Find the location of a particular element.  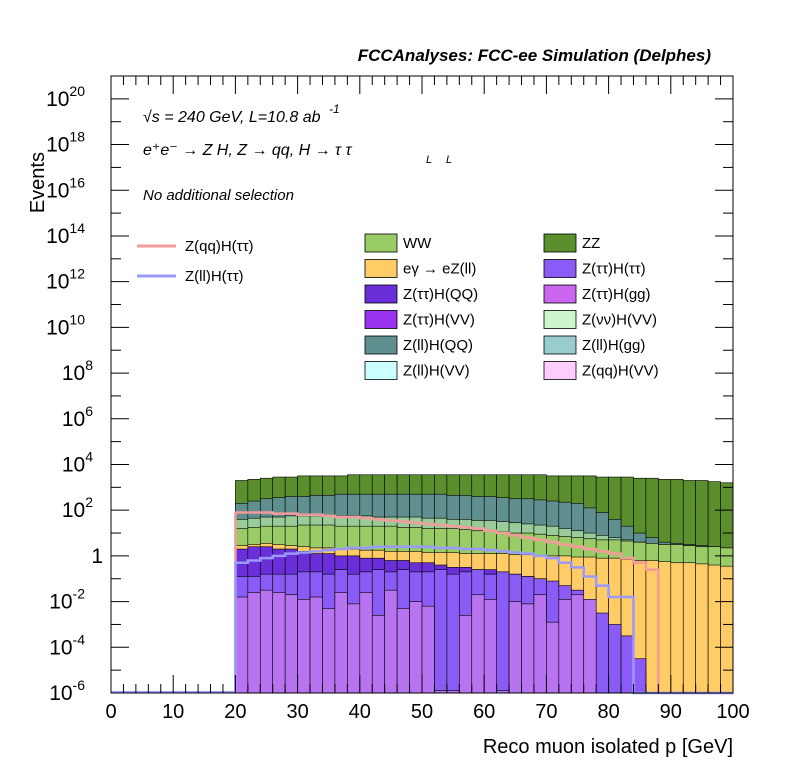

legend-label: WW is located at coordinates (417, 243).